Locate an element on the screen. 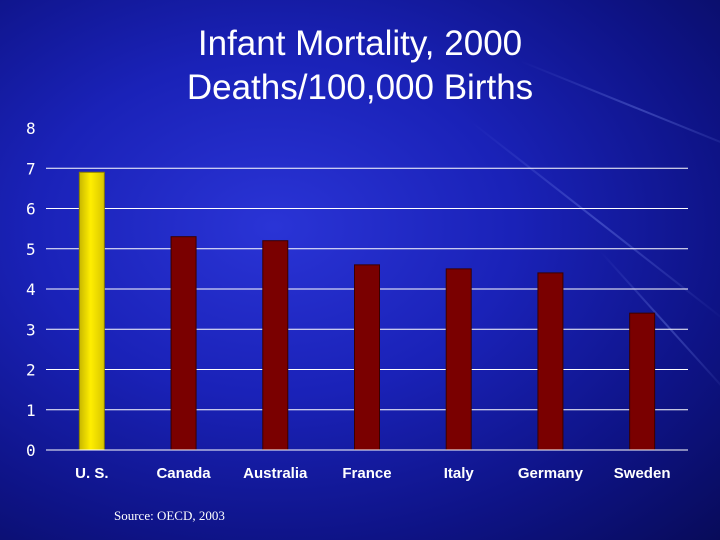 The image size is (720, 540). bar-germany is located at coordinates (550, 361).